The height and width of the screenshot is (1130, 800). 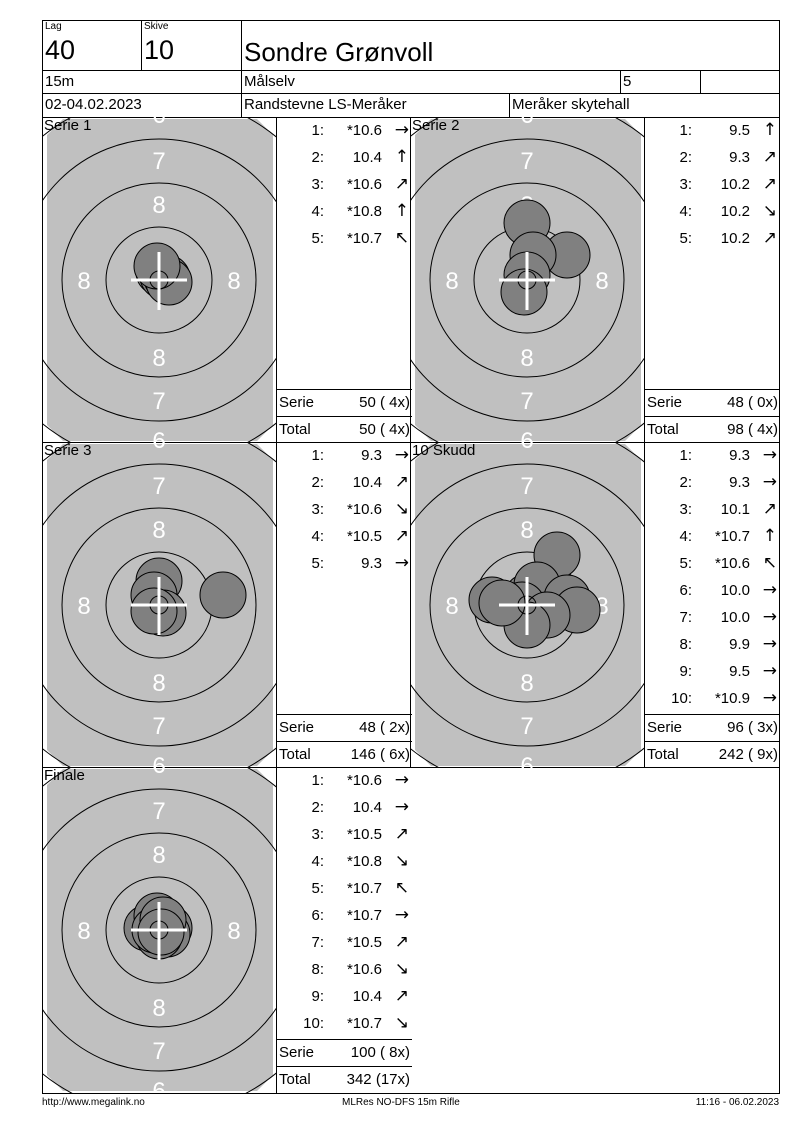 I want to click on shot-row: 5: *10.7 ↖, so click(x=344, y=238).